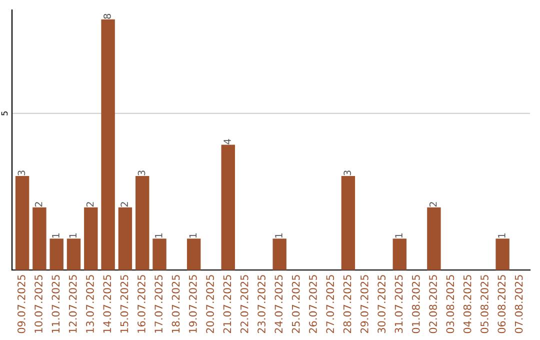  Describe the element at coordinates (90, 304) in the screenshot. I see `x-tick-label: 13.07.2025` at that location.